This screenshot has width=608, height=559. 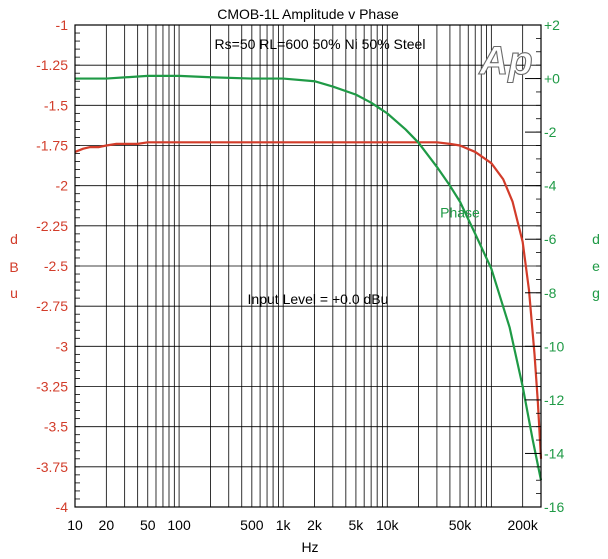 What do you see at coordinates (62, 186) in the screenshot?
I see `y-left-tick-label: -2` at bounding box center [62, 186].